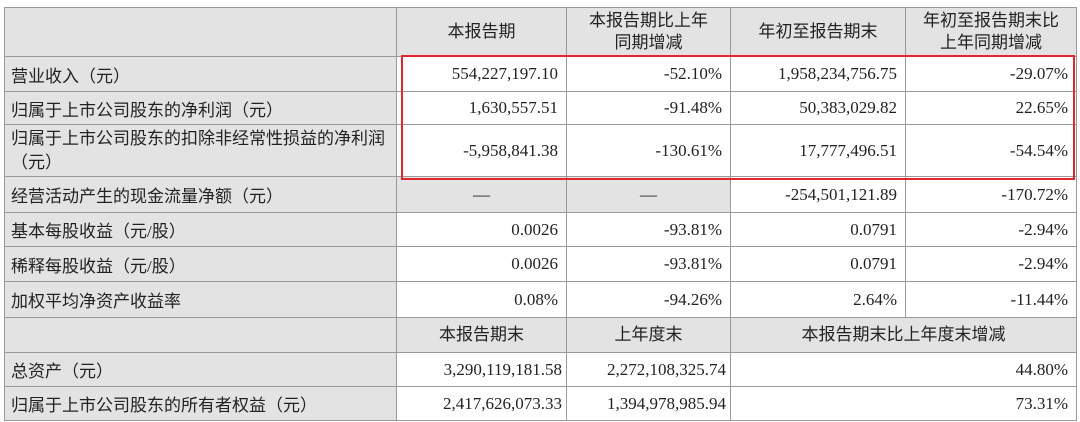 The image size is (1080, 422). I want to click on row-label: 总资产（元）, so click(200, 369).